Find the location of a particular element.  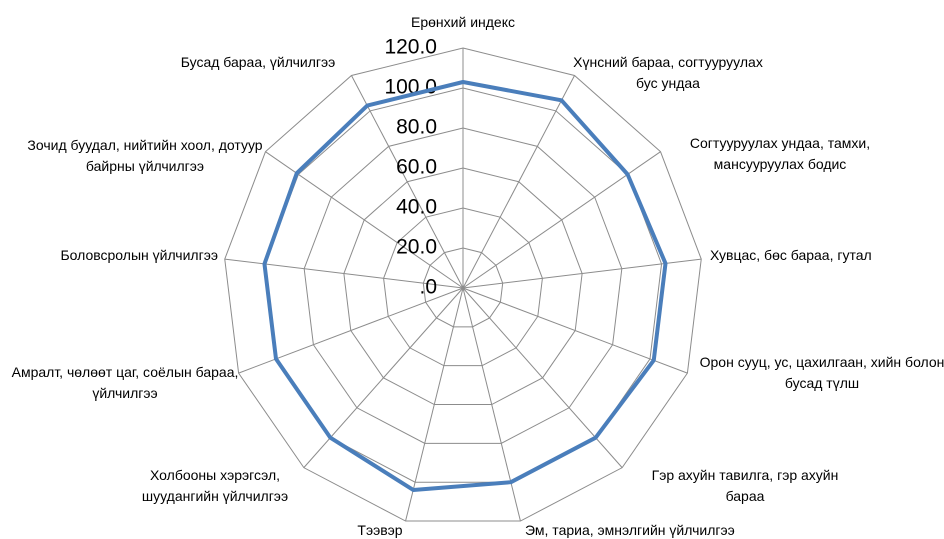

category-label: Гэр ахуйн тавилга, гэр ахуйн бараа is located at coordinates (745, 485).